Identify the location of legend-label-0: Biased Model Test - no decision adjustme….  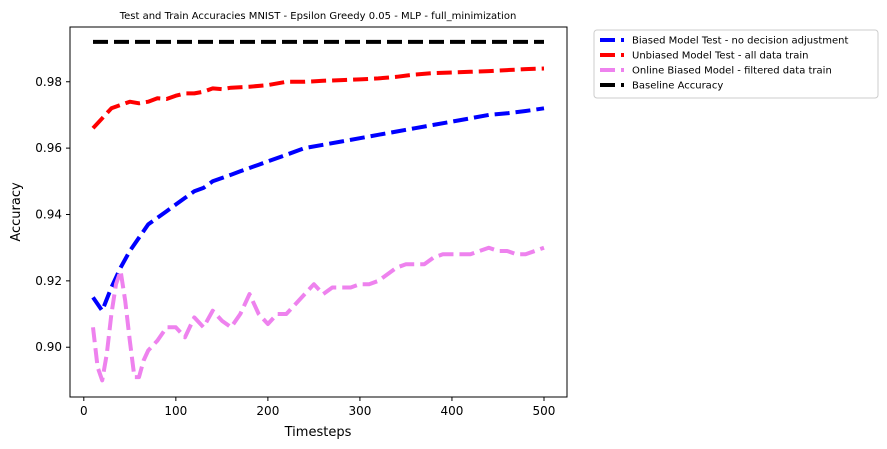
(740, 41).